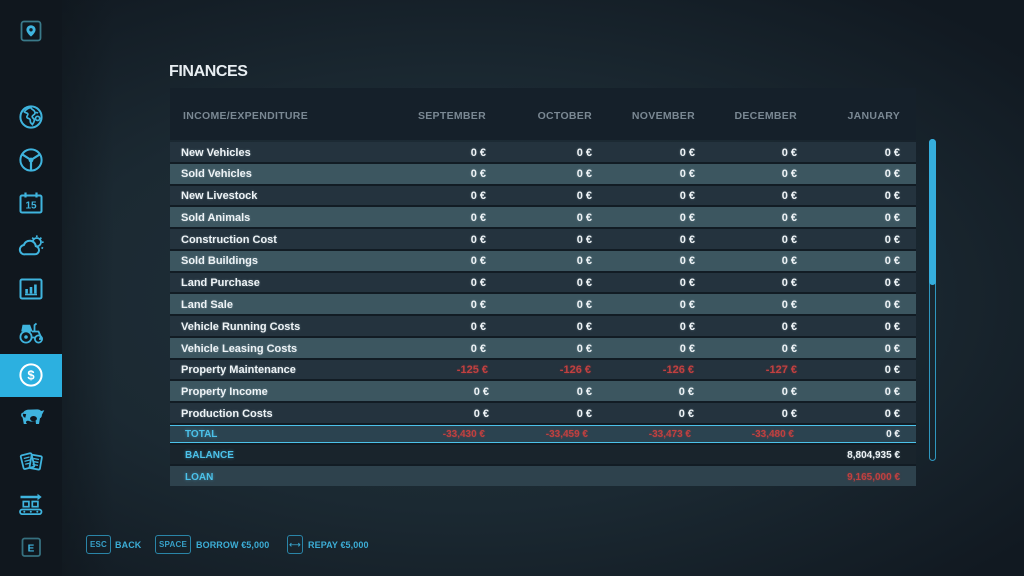  Describe the element at coordinates (31, 206) in the screenshot. I see `svg-text: 15` at that location.